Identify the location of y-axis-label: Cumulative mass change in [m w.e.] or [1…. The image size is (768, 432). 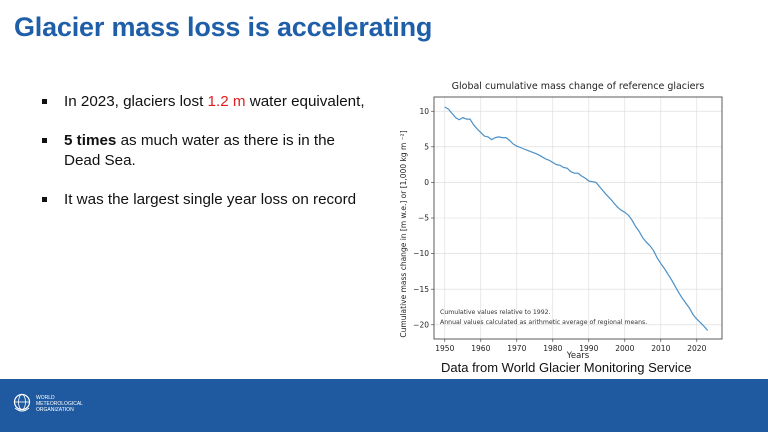
(403, 233).